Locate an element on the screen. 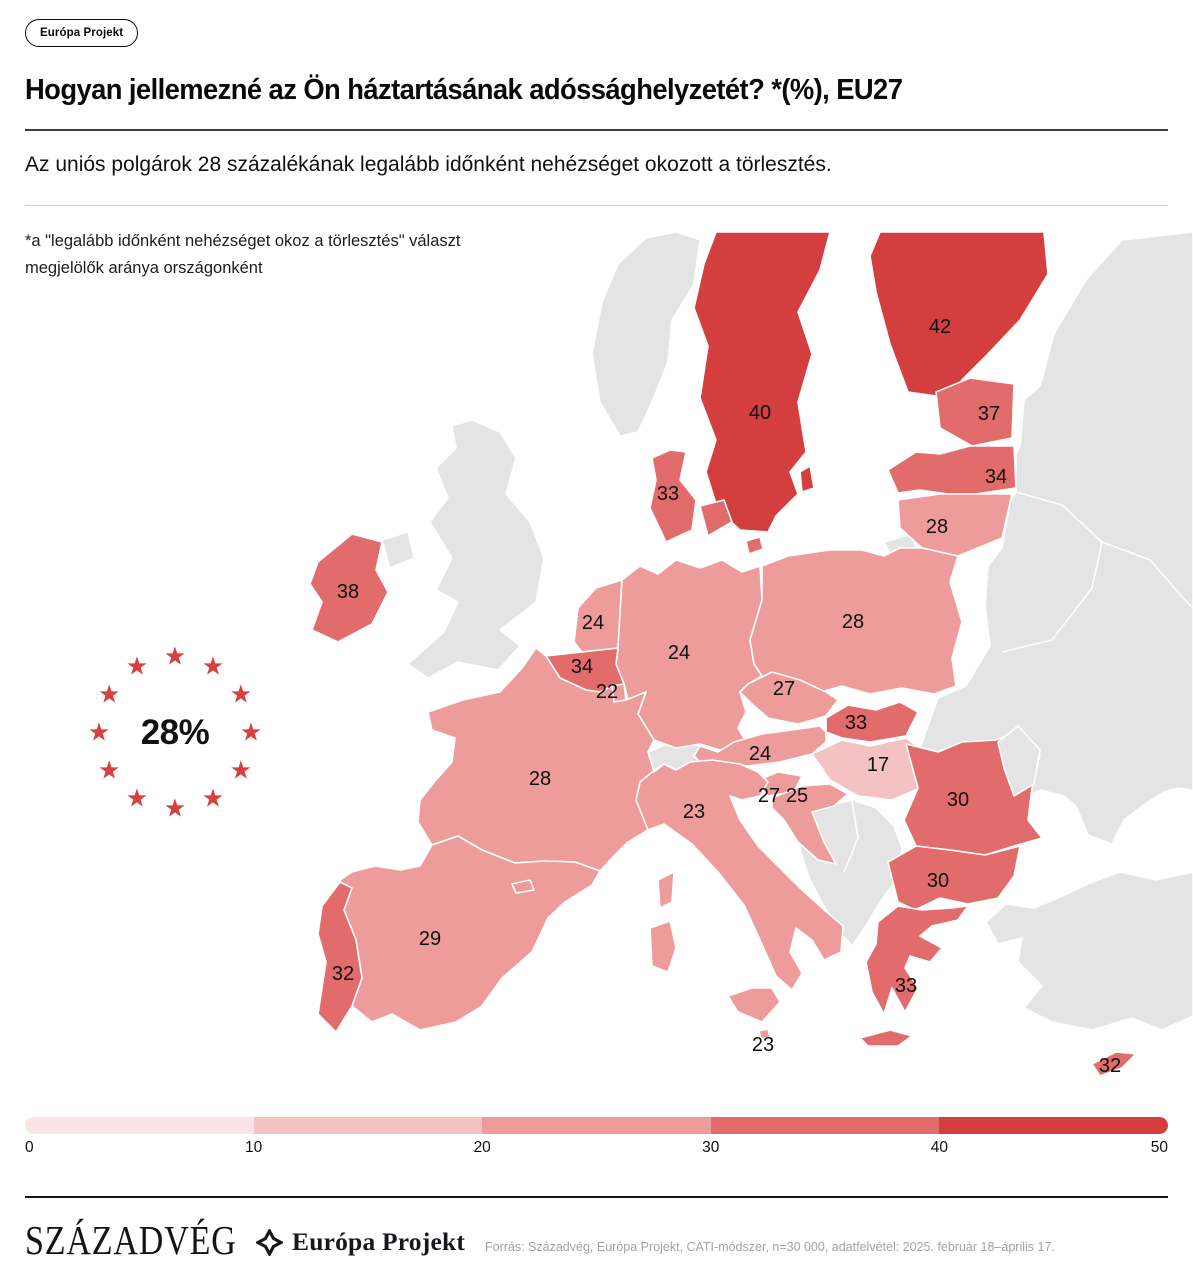 This screenshot has height=1281, width=1193. island-crete is located at coordinates (886, 1038).